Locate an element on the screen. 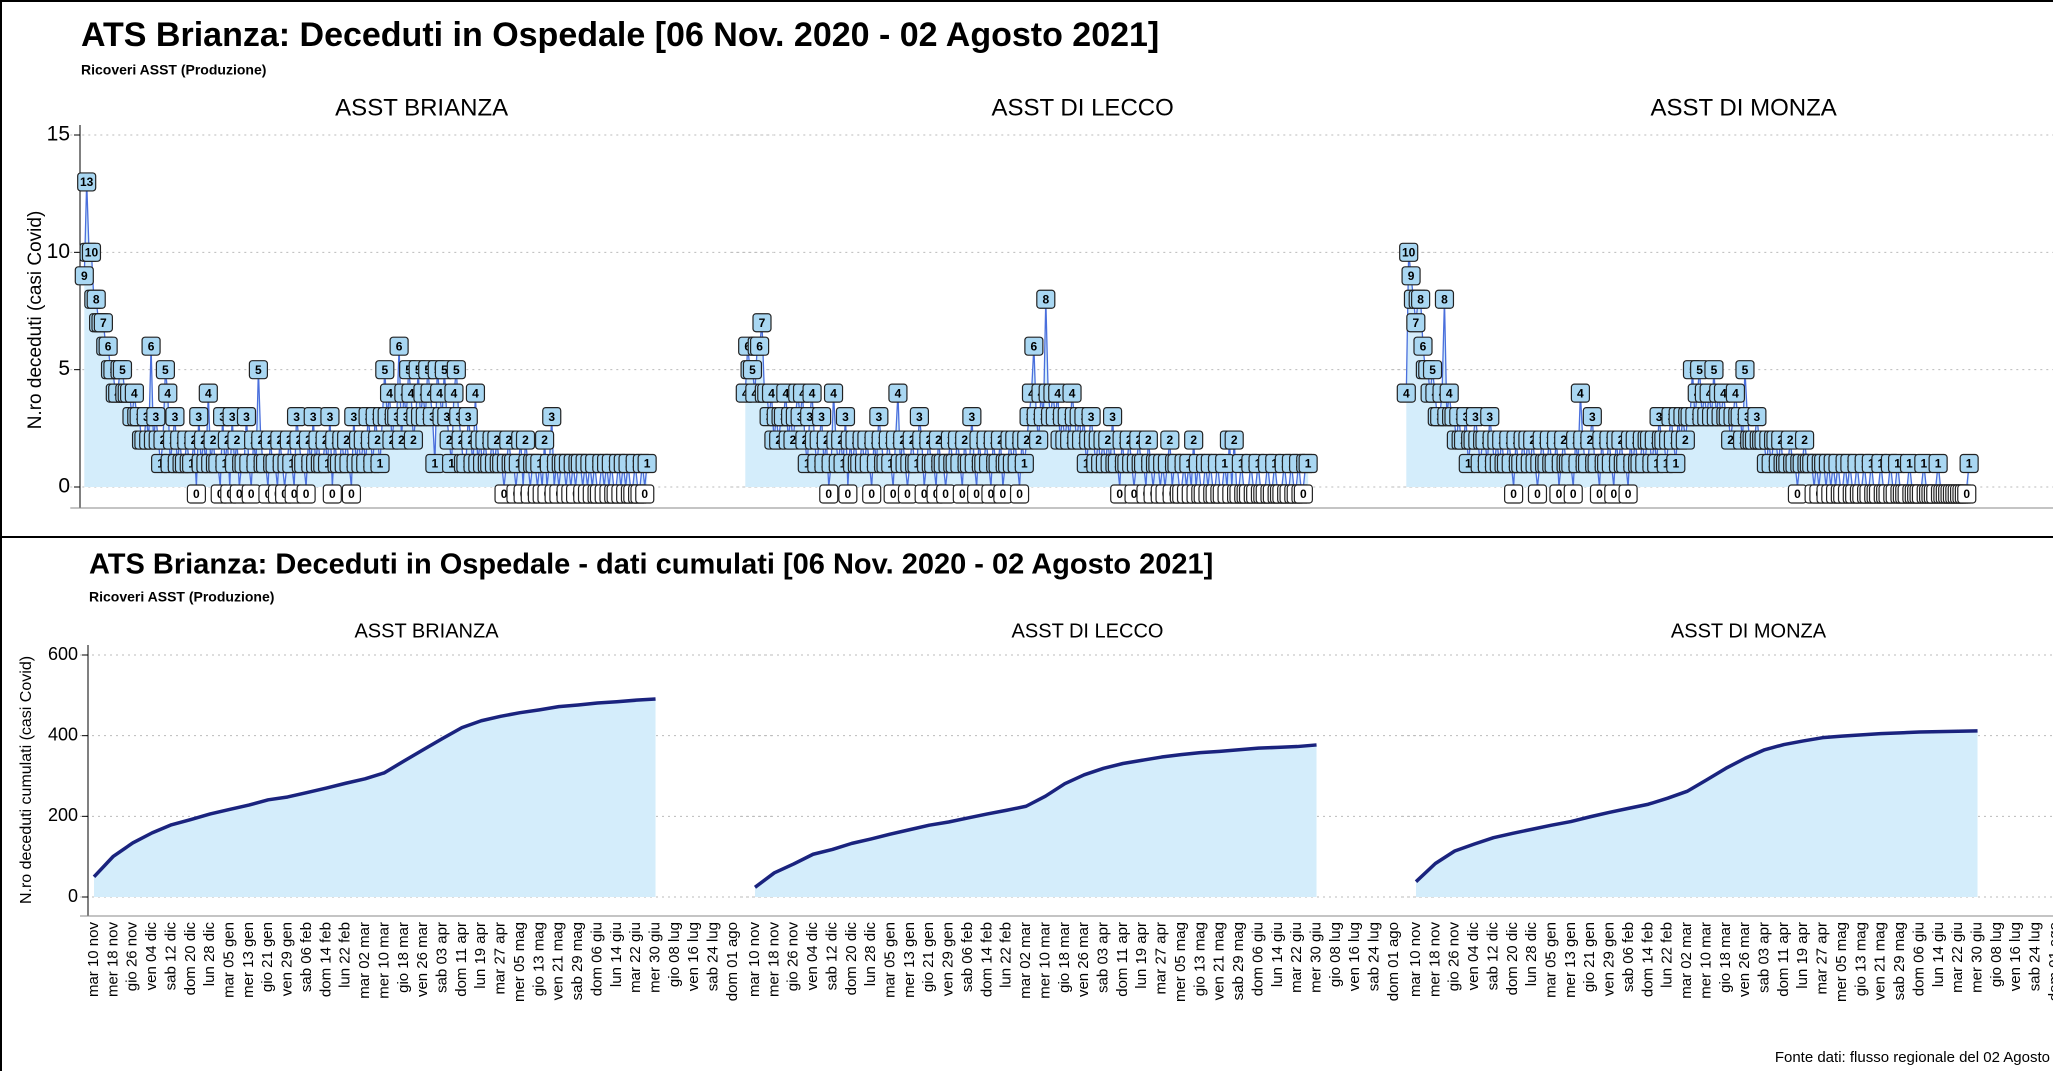  data-label-text: 9 is located at coordinates (84, 276).